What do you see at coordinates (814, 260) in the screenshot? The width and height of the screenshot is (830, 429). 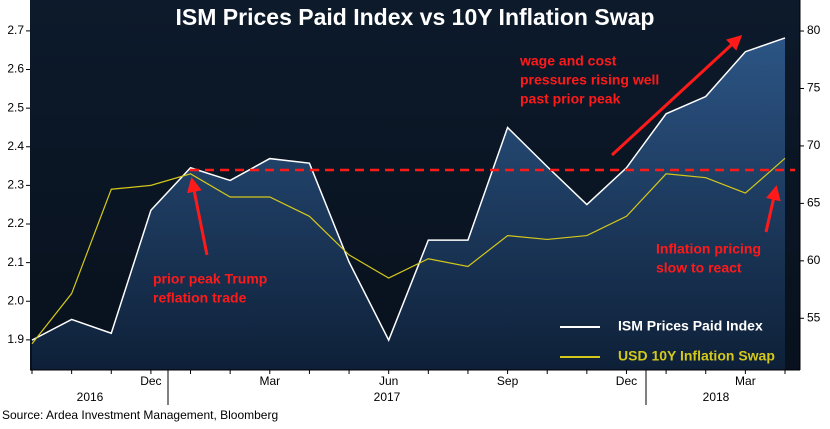 I see `y2-tick-label: 60` at bounding box center [814, 260].